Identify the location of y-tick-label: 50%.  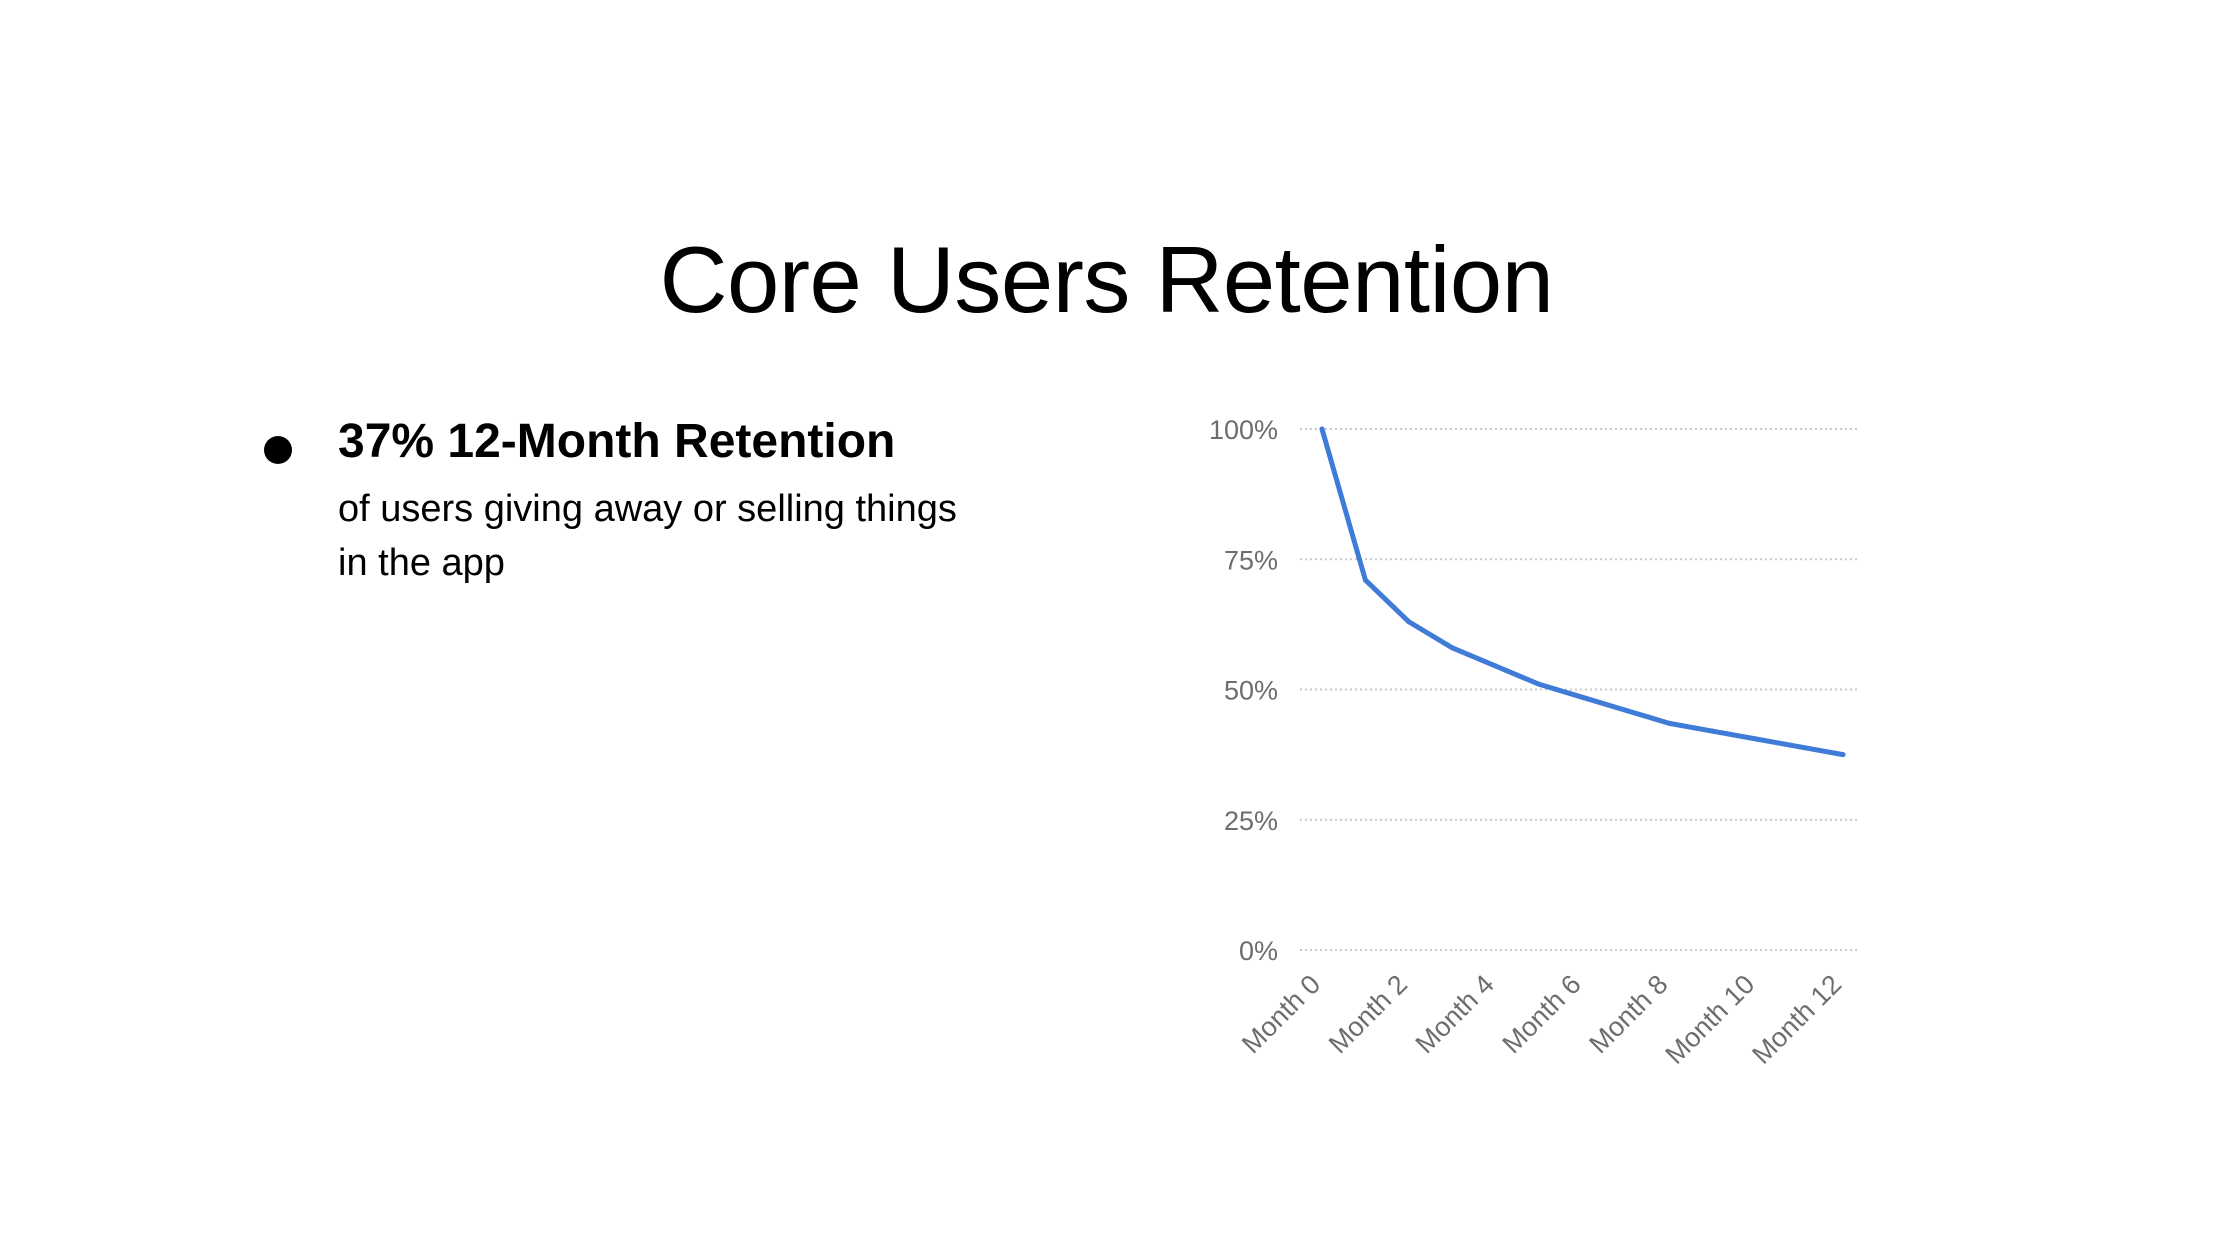
(1251, 691).